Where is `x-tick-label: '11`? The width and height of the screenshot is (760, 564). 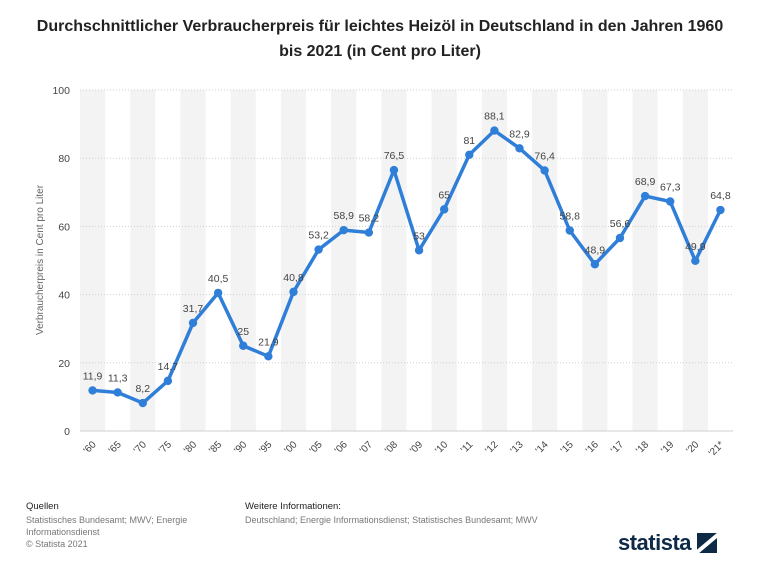 x-tick-label: '11 is located at coordinates (467, 447).